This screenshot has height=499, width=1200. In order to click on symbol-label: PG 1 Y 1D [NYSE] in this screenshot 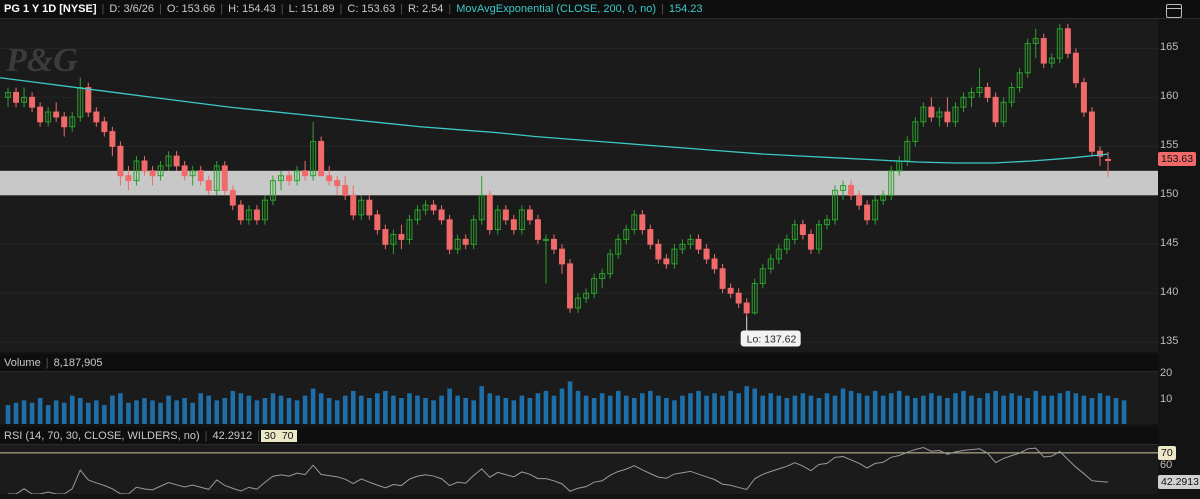, I will do `click(50, 9)`.